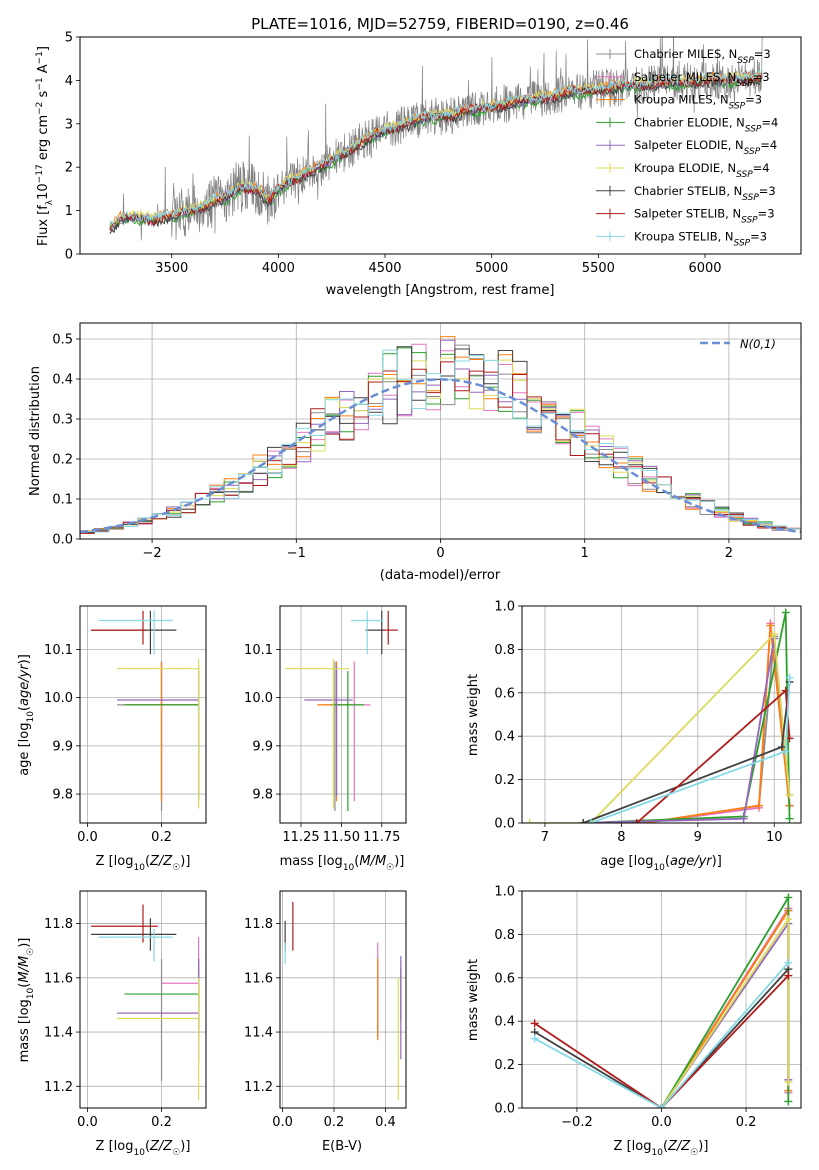  I want to click on legend-label-salpeter-elodie: Salpeter ELODIE, NSSP=4, so click(705, 147).